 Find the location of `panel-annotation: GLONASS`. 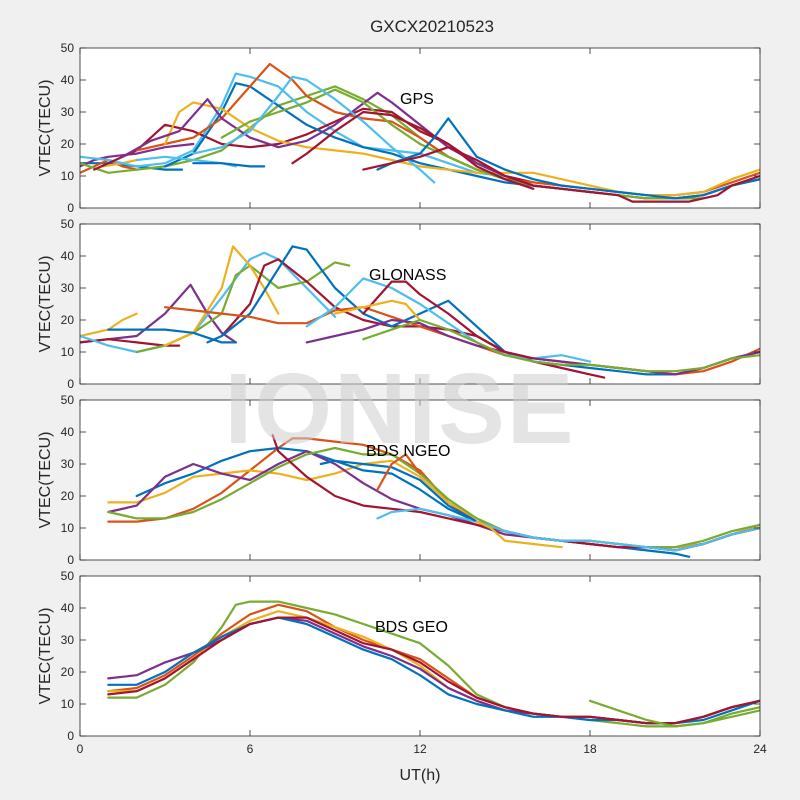

panel-annotation: GLONASS is located at coordinates (407, 275).